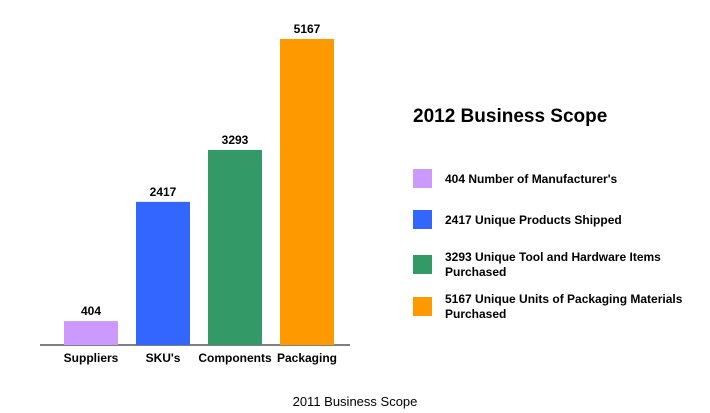  What do you see at coordinates (91, 311) in the screenshot?
I see `data-label-suppliers: 404` at bounding box center [91, 311].